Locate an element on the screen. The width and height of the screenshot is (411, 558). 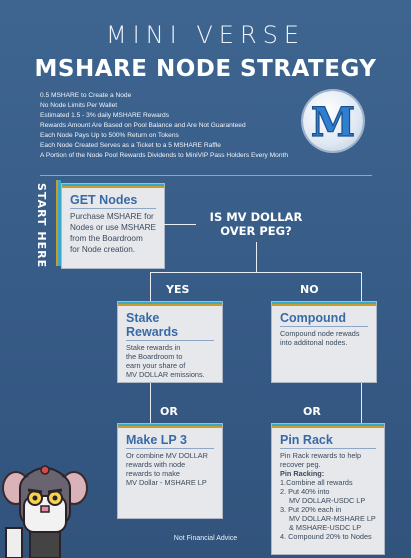
card-line: Or combine MV DOLLAR is located at coordinates (167, 455).